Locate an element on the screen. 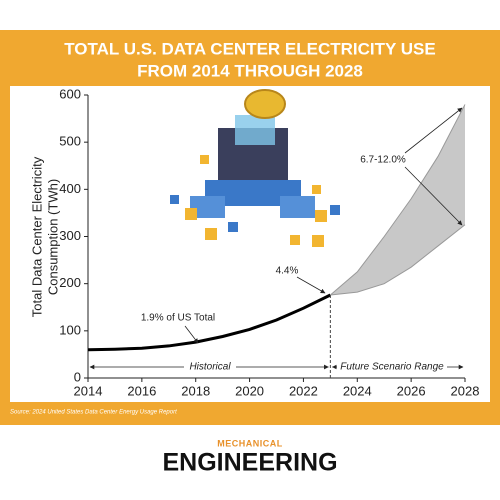 This screenshot has width=500, height=500. y-tick-label: 300 is located at coordinates (70, 235).